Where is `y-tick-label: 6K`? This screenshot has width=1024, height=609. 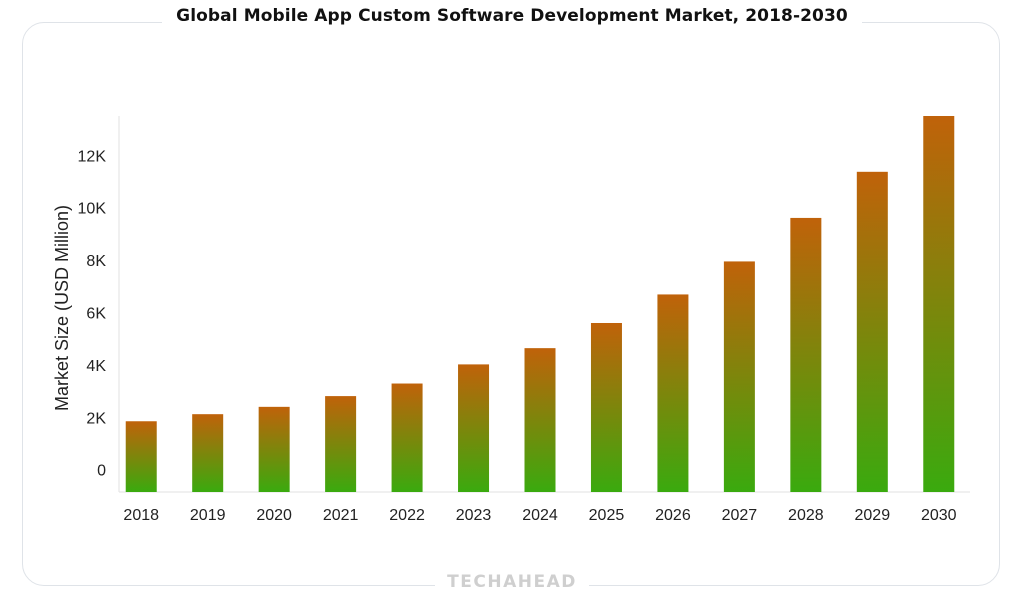 y-tick-label: 6K is located at coordinates (96, 314).